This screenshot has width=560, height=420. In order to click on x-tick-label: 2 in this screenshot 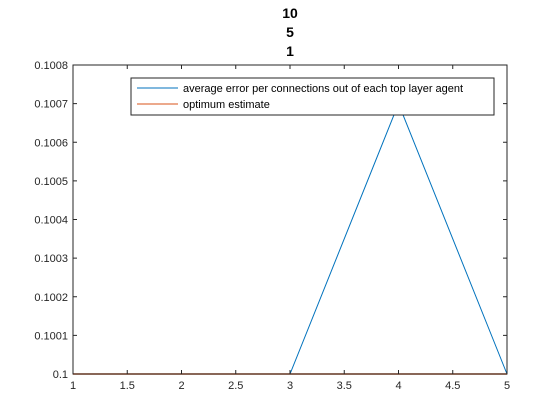, I will do `click(181, 386)`.